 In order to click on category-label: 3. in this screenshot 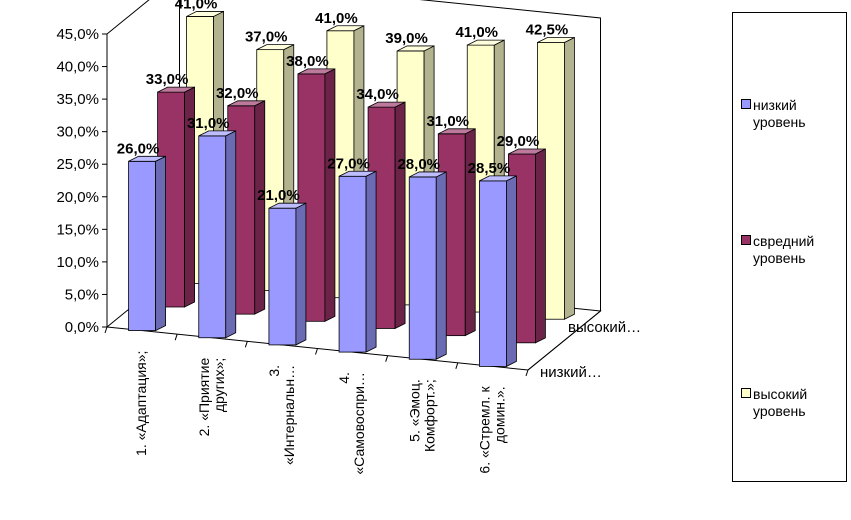, I will do `click(274, 371)`.